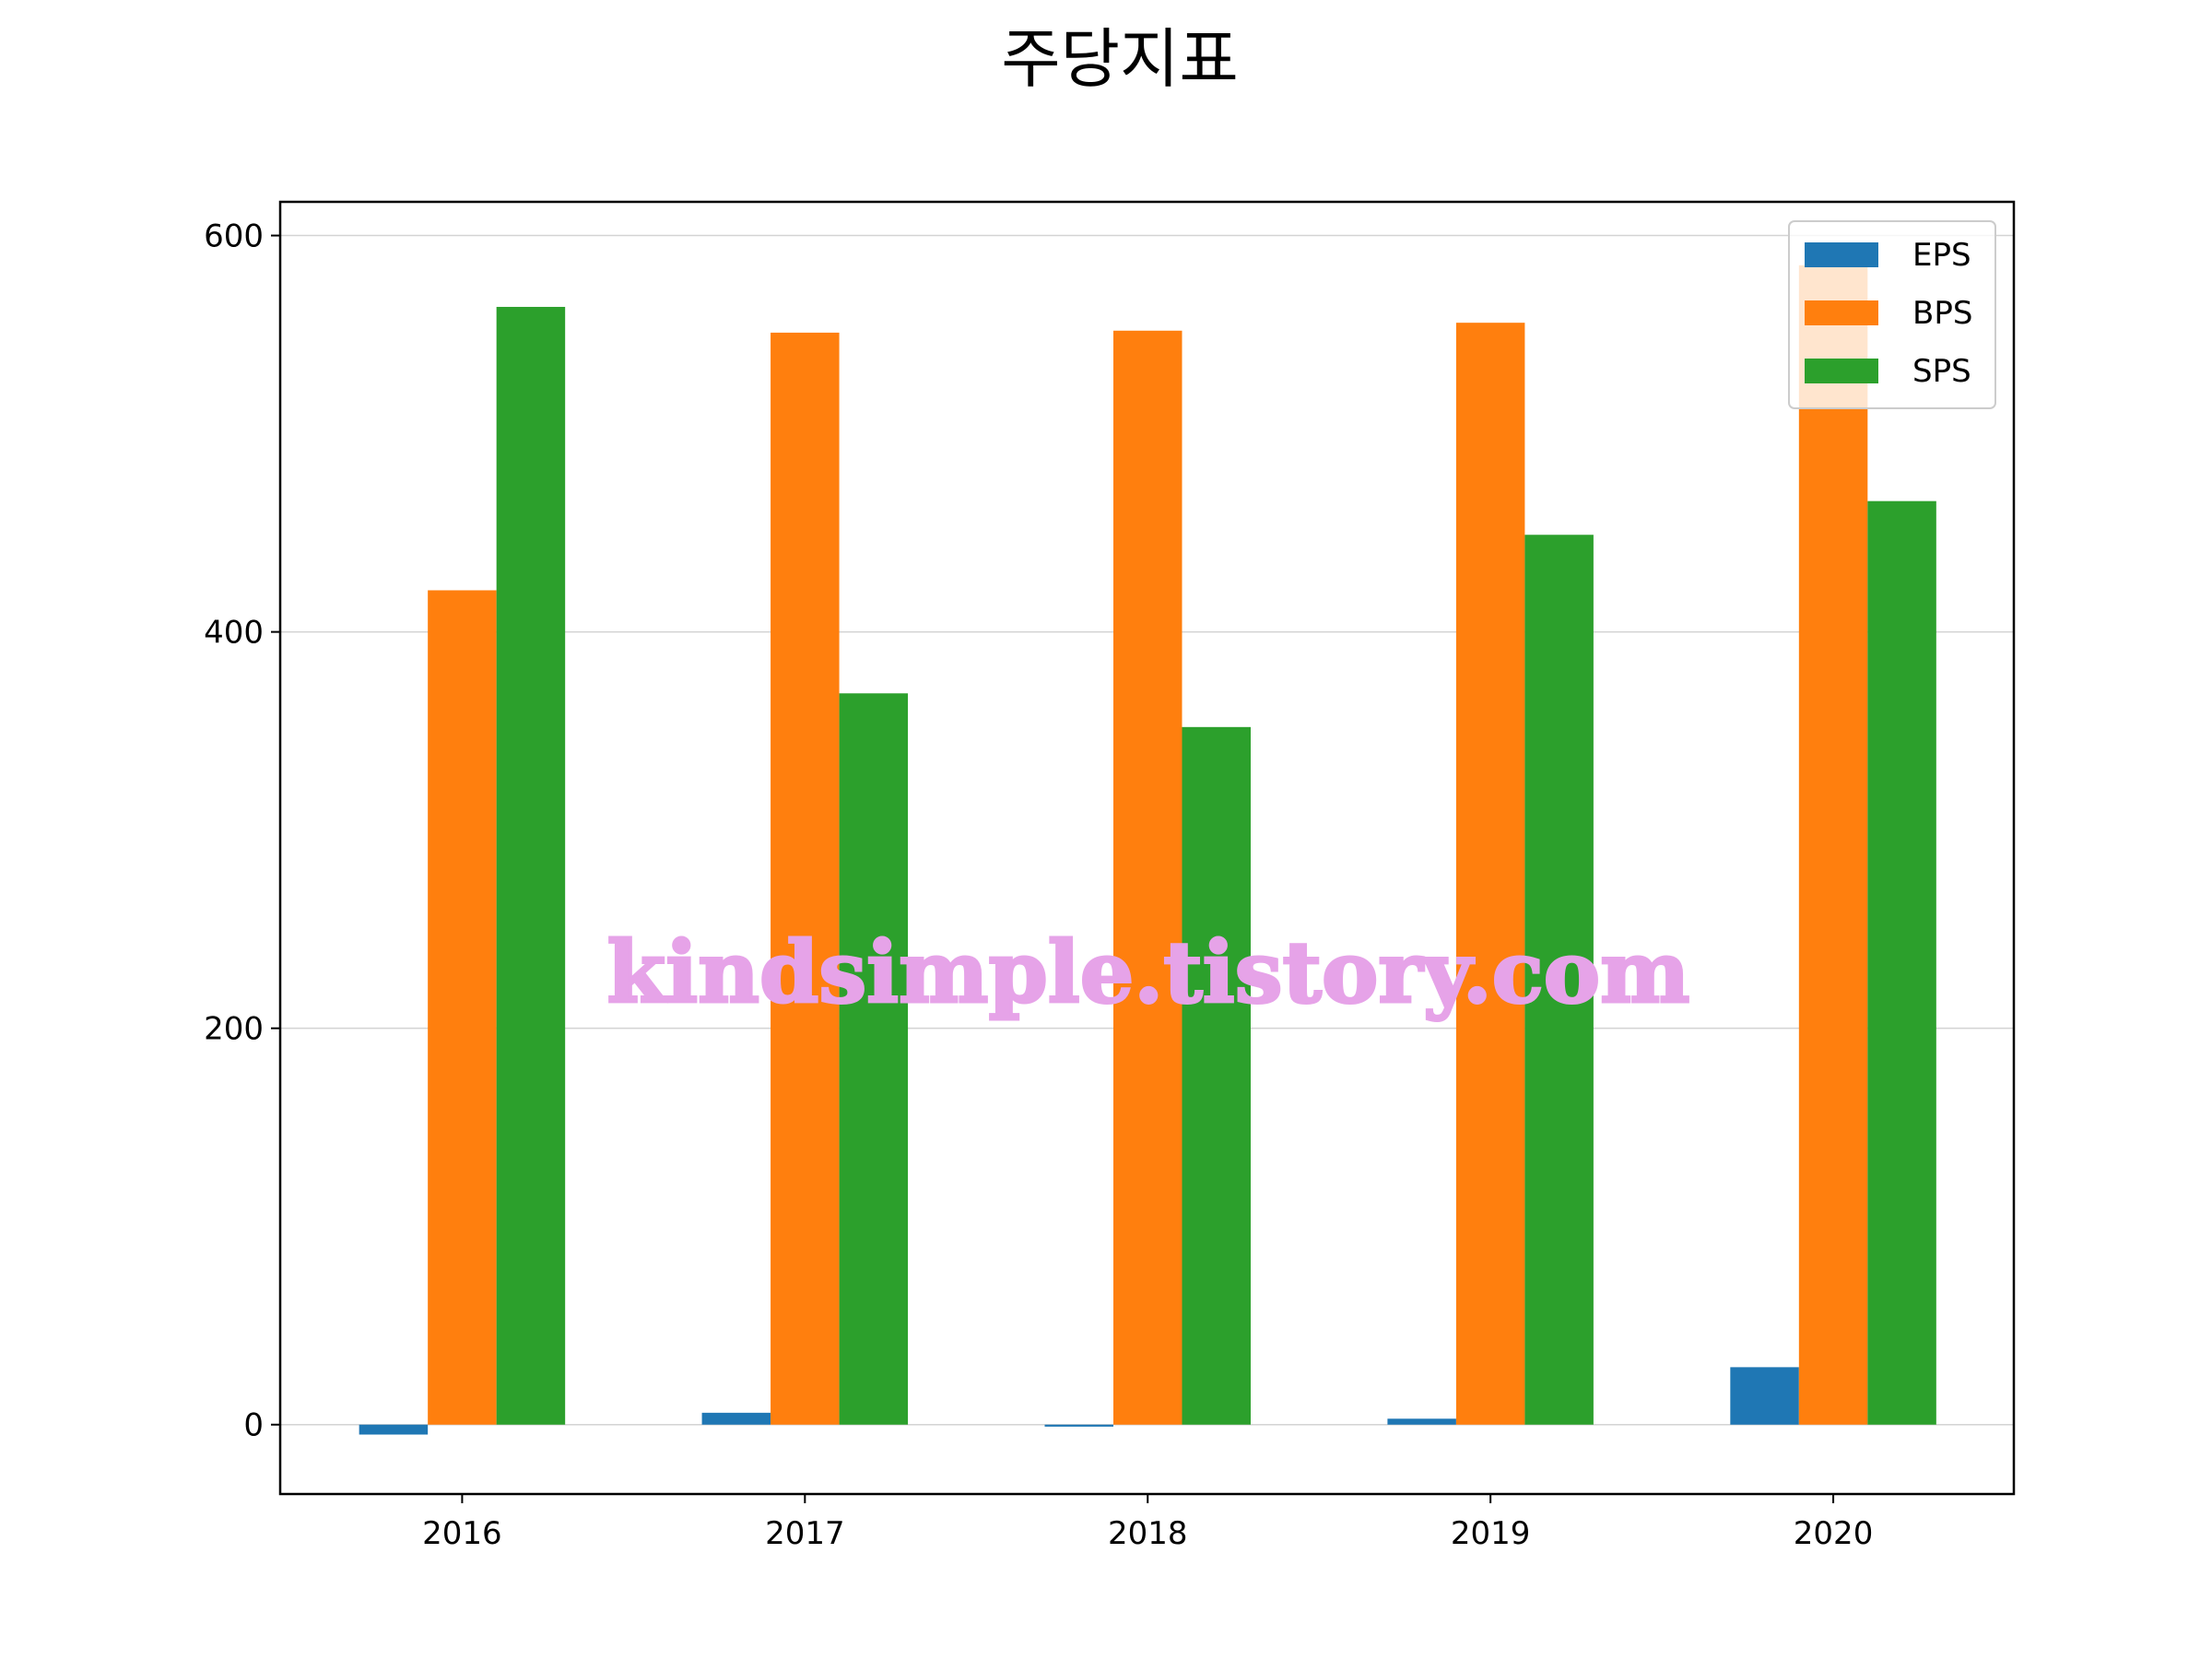 The image size is (2212, 1659). What do you see at coordinates (1147, 877) in the screenshot?
I see `bar-bps-2018` at bounding box center [1147, 877].